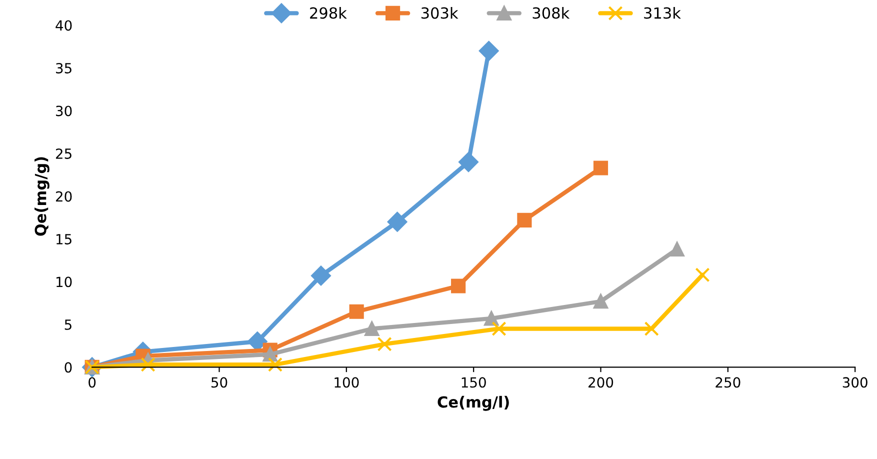  What do you see at coordinates (42, 196) in the screenshot?
I see `y-axis-title: Qe(mg/g)` at bounding box center [42, 196].